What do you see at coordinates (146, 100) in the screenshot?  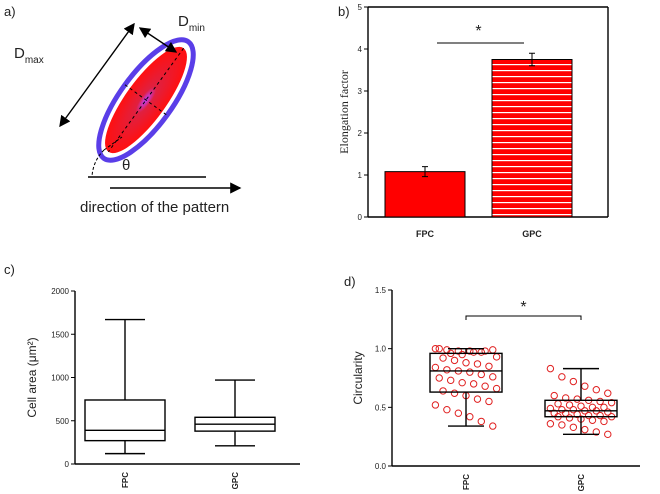 I see `cell-shape` at bounding box center [146, 100].